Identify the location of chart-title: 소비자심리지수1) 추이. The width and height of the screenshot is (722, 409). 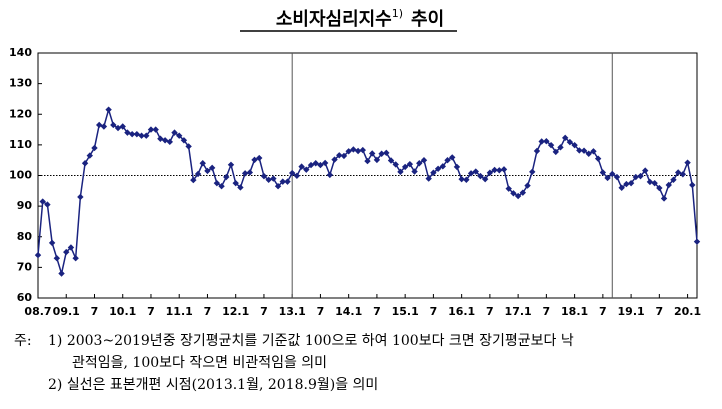
(360, 18).